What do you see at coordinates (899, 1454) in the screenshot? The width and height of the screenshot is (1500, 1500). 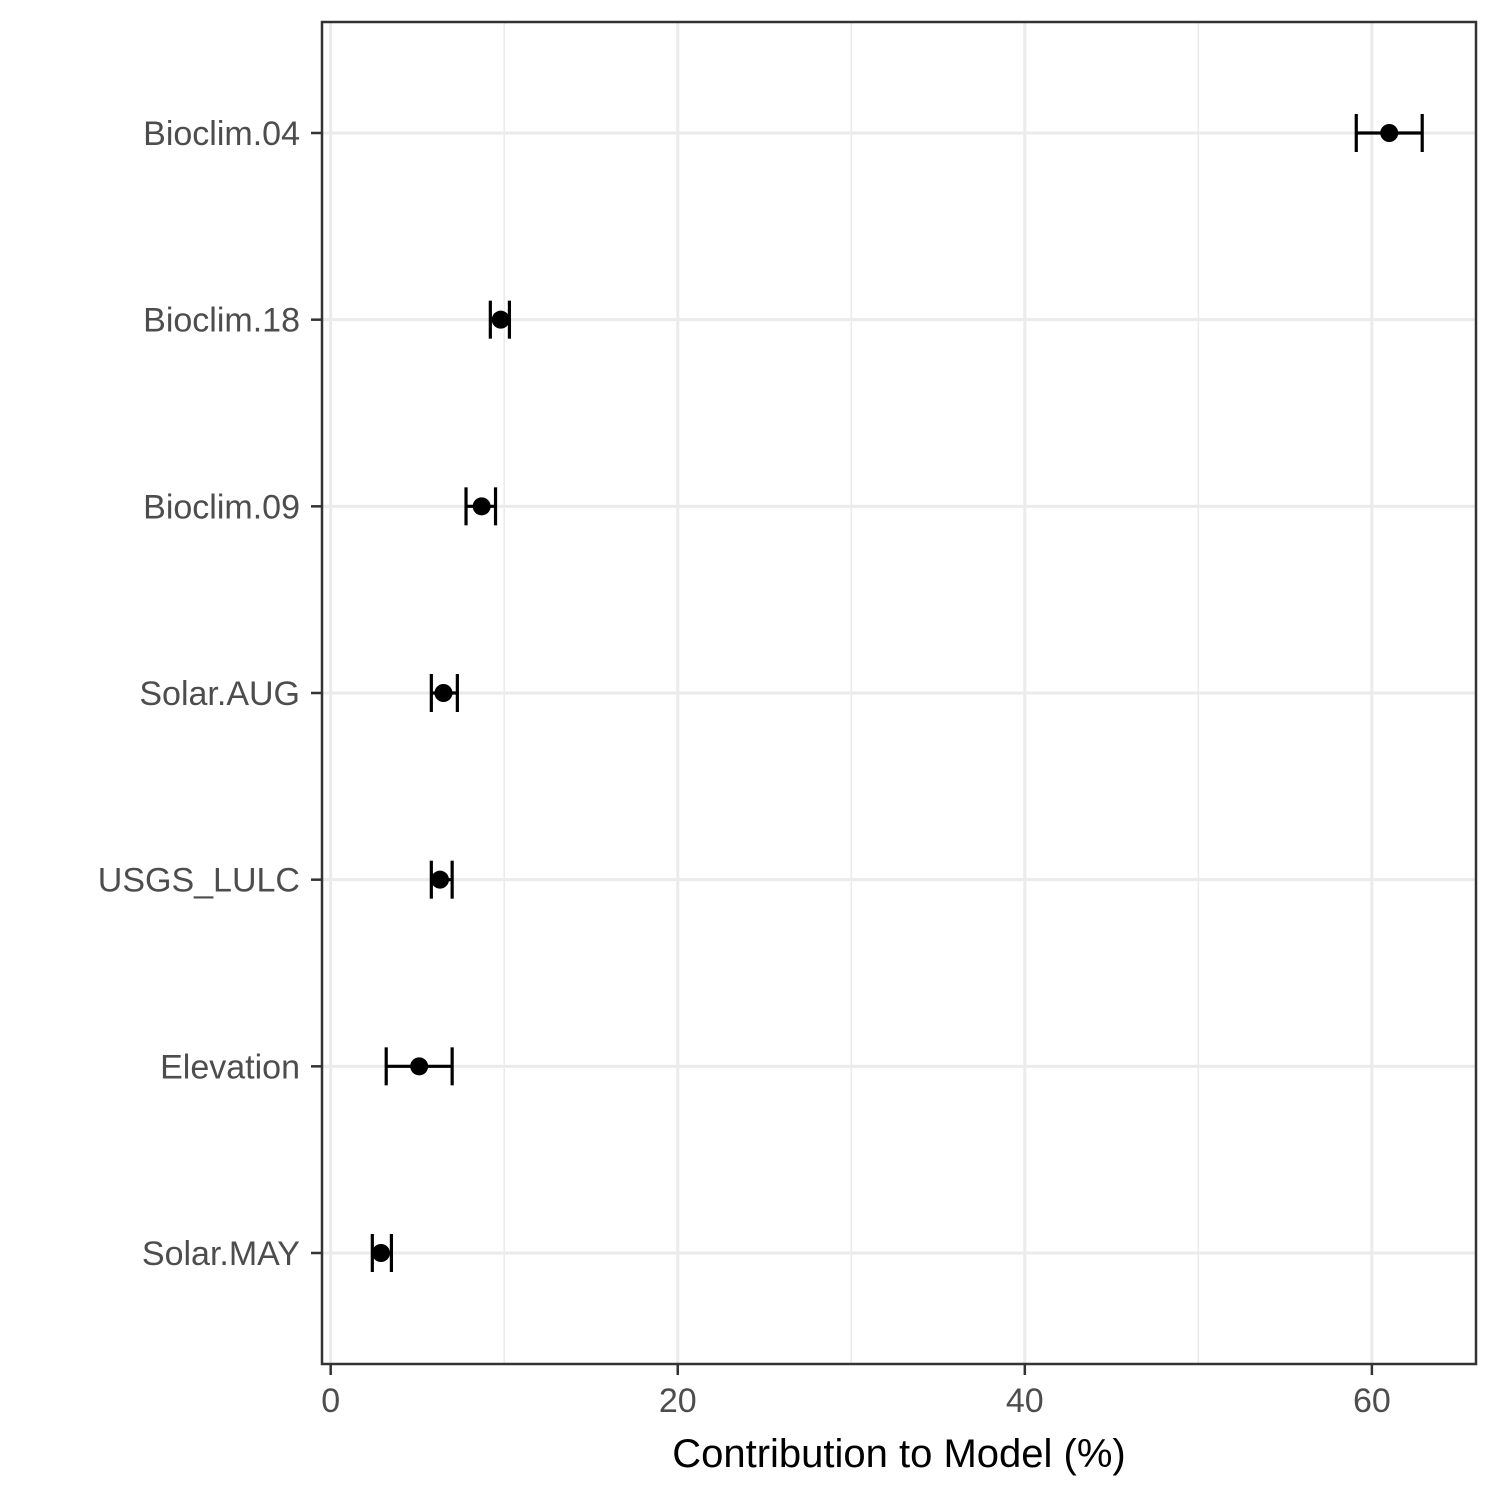 I see `x-axis-title: Contribution to Model (%)` at bounding box center [899, 1454].